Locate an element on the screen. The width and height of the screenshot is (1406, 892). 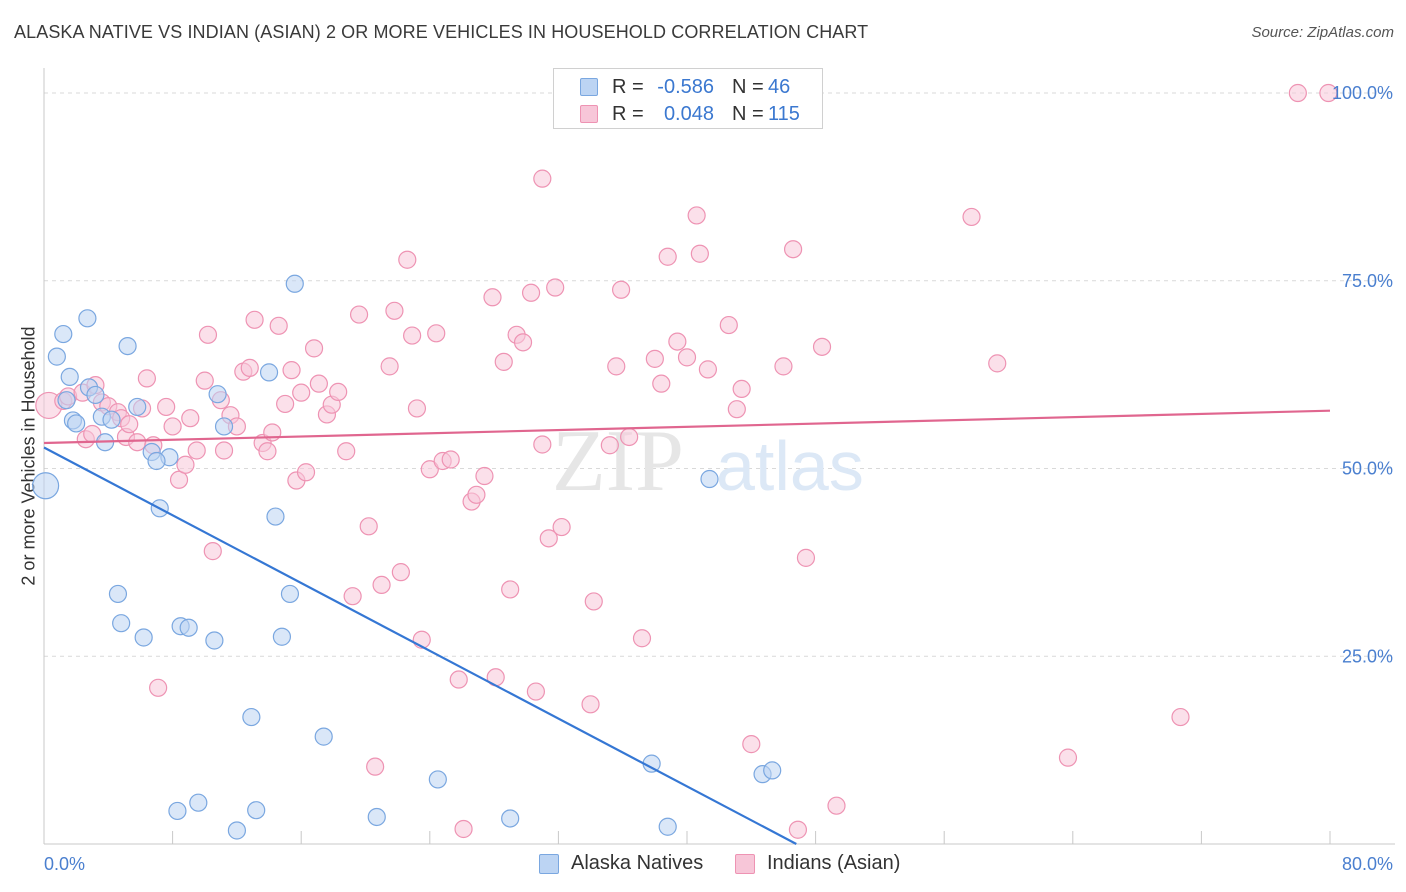
y-tick-label: 75.0% is located at coordinates (1367, 281).